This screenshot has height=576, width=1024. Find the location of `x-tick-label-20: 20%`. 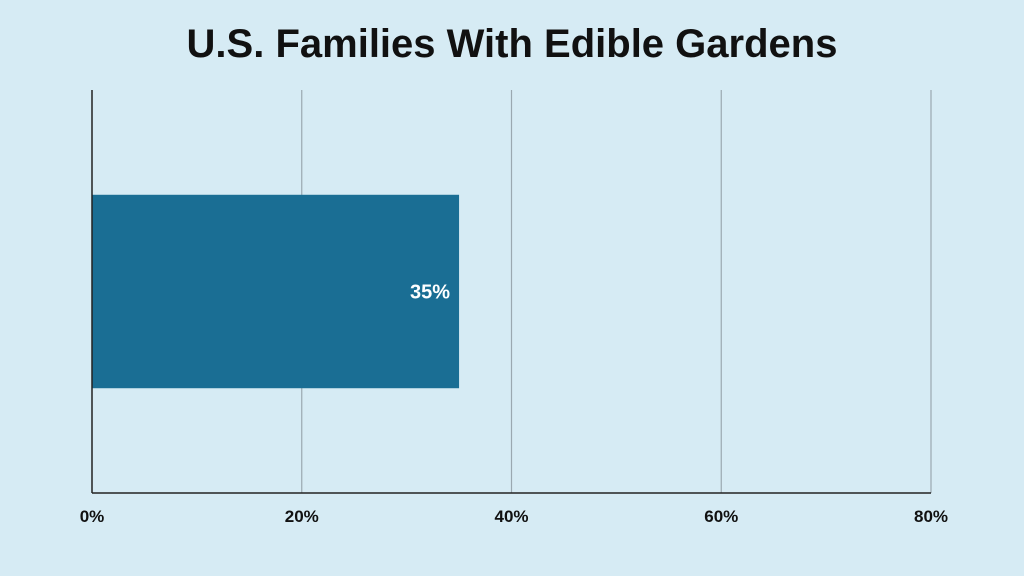

x-tick-label-20: 20% is located at coordinates (302, 516).